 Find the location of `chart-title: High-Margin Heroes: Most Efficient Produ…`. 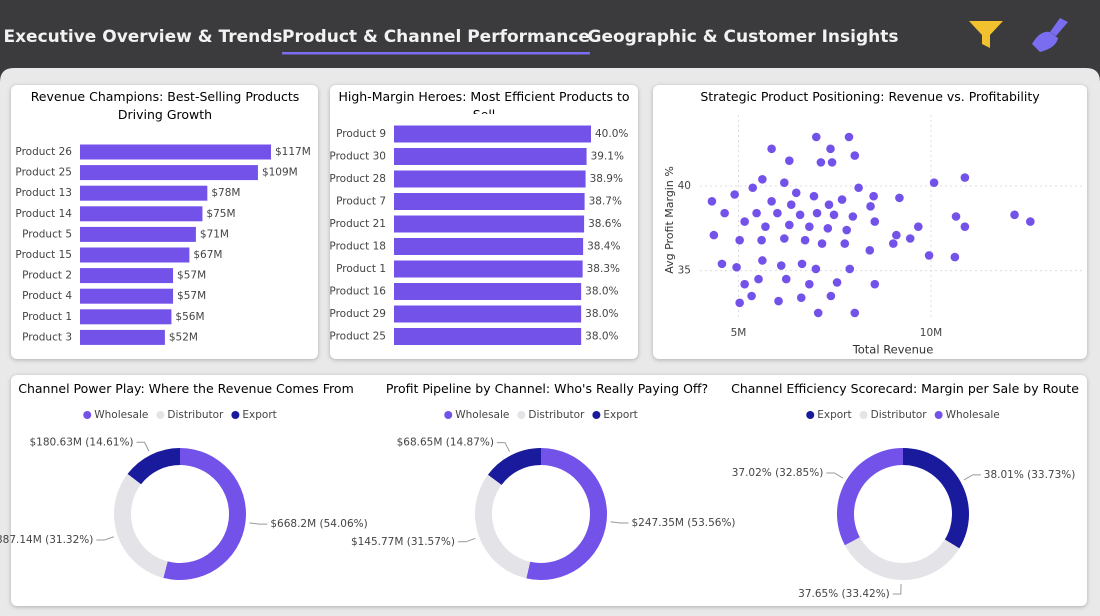

chart-title: High-Margin Heroes: Most Efficient Produ… is located at coordinates (484, 101).